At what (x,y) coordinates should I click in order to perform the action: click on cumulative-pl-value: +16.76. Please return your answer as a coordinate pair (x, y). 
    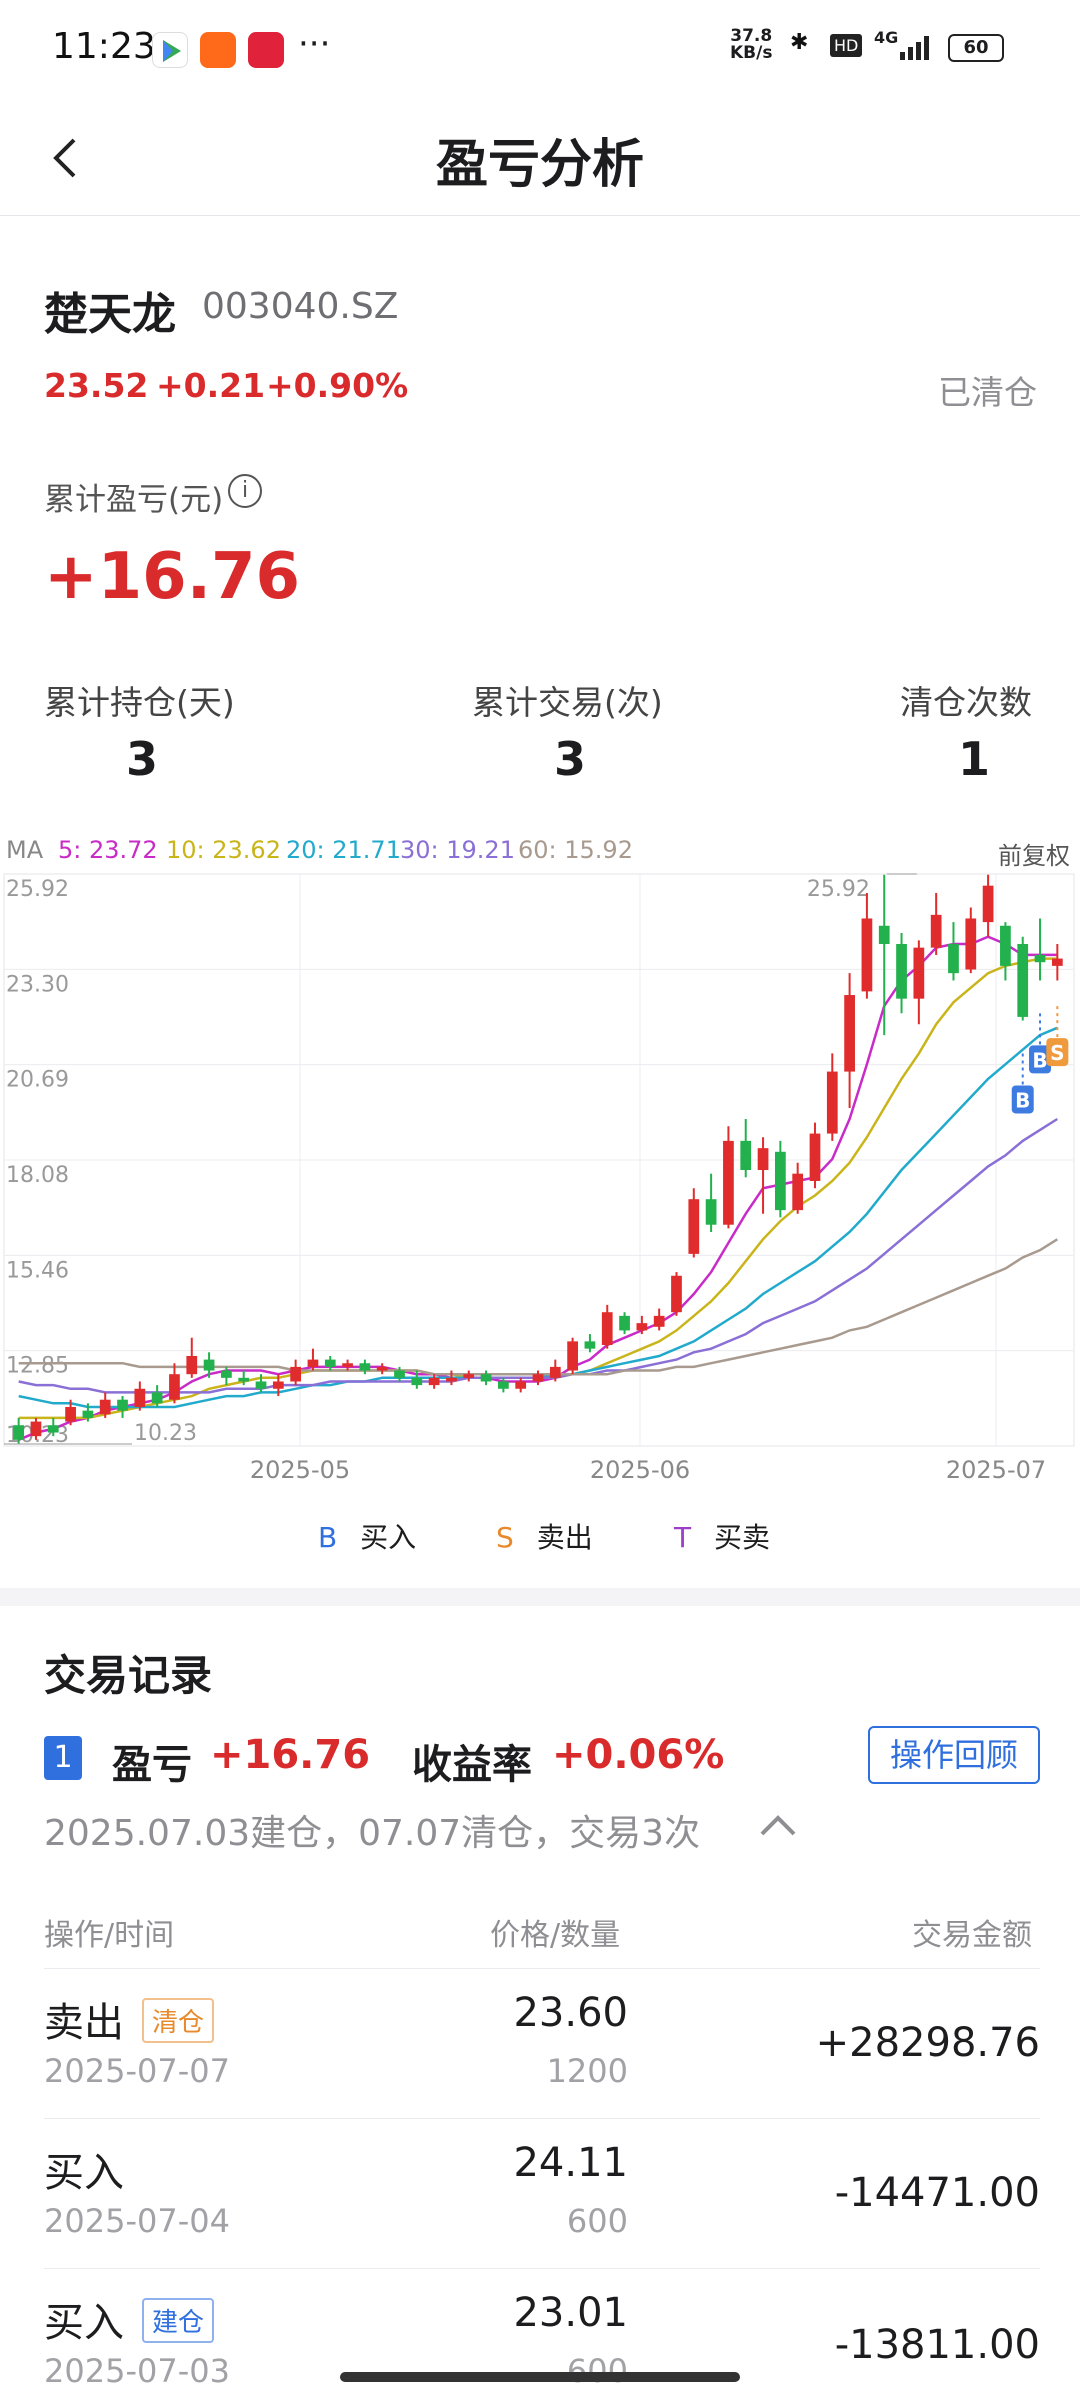
    Looking at the image, I should click on (172, 577).